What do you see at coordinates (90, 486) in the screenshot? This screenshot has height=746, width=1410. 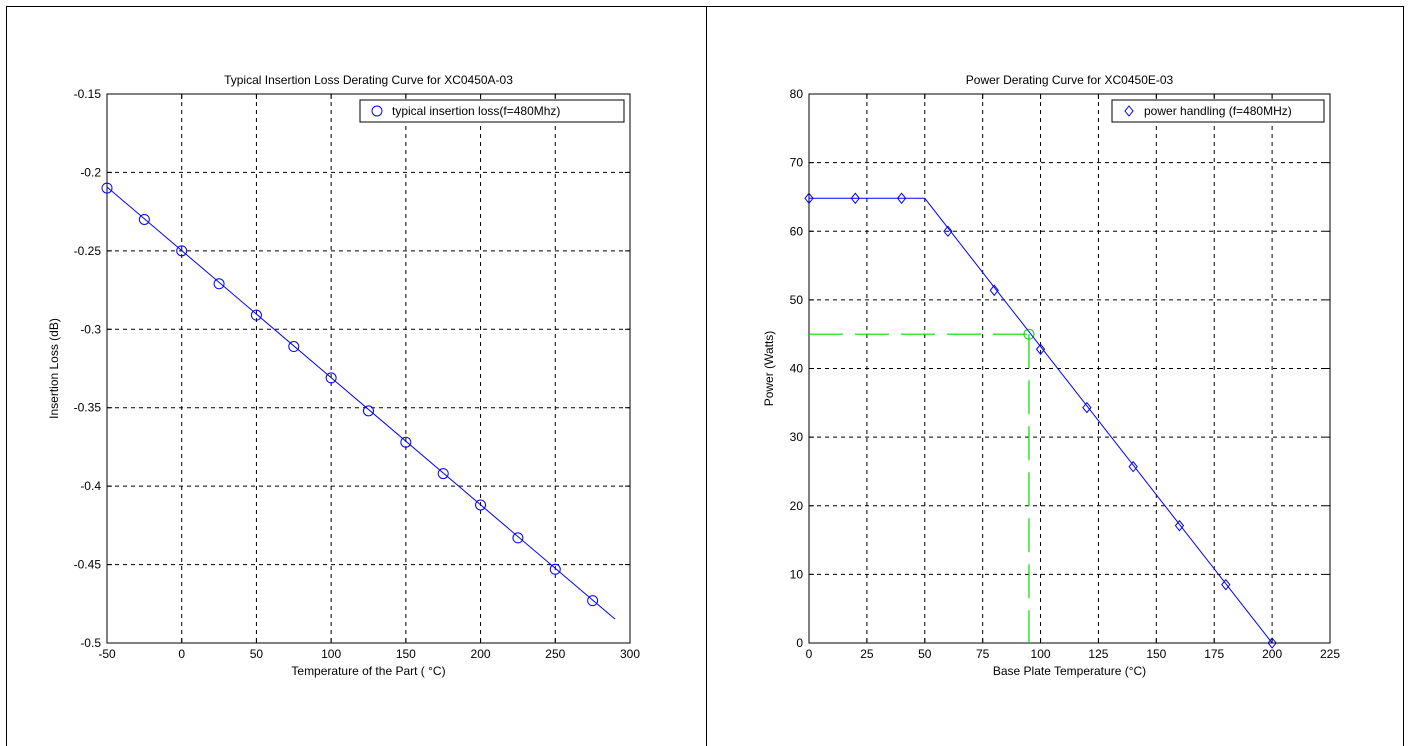 I see `y-tick-label: -0.4` at bounding box center [90, 486].